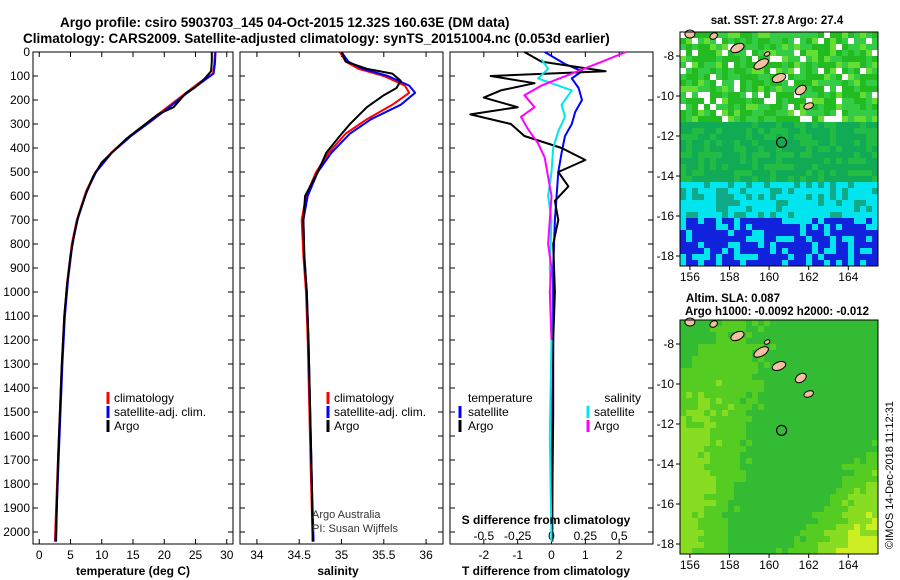 The width and height of the screenshot is (900, 580). Describe the element at coordinates (16, 532) in the screenshot. I see `depth-tick-label: 2000` at that location.